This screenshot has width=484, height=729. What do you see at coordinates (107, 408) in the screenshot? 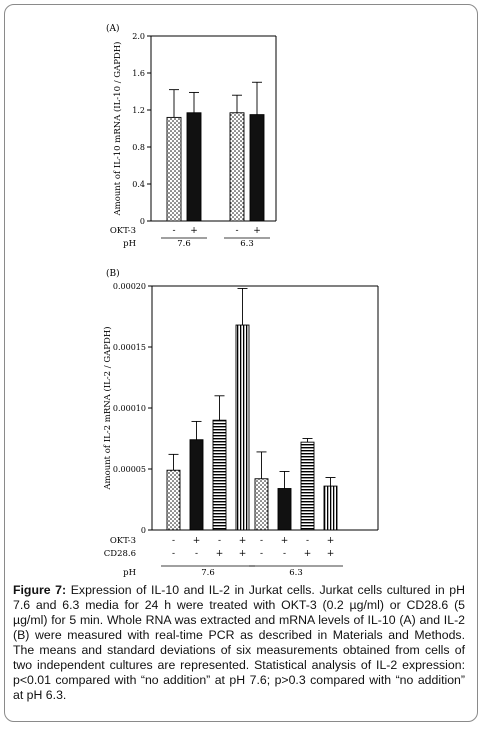
I see `panel-b-y-axis-title: Amount of IL-2 mRNA (IL-2 / GAPDH)` at bounding box center [107, 408].